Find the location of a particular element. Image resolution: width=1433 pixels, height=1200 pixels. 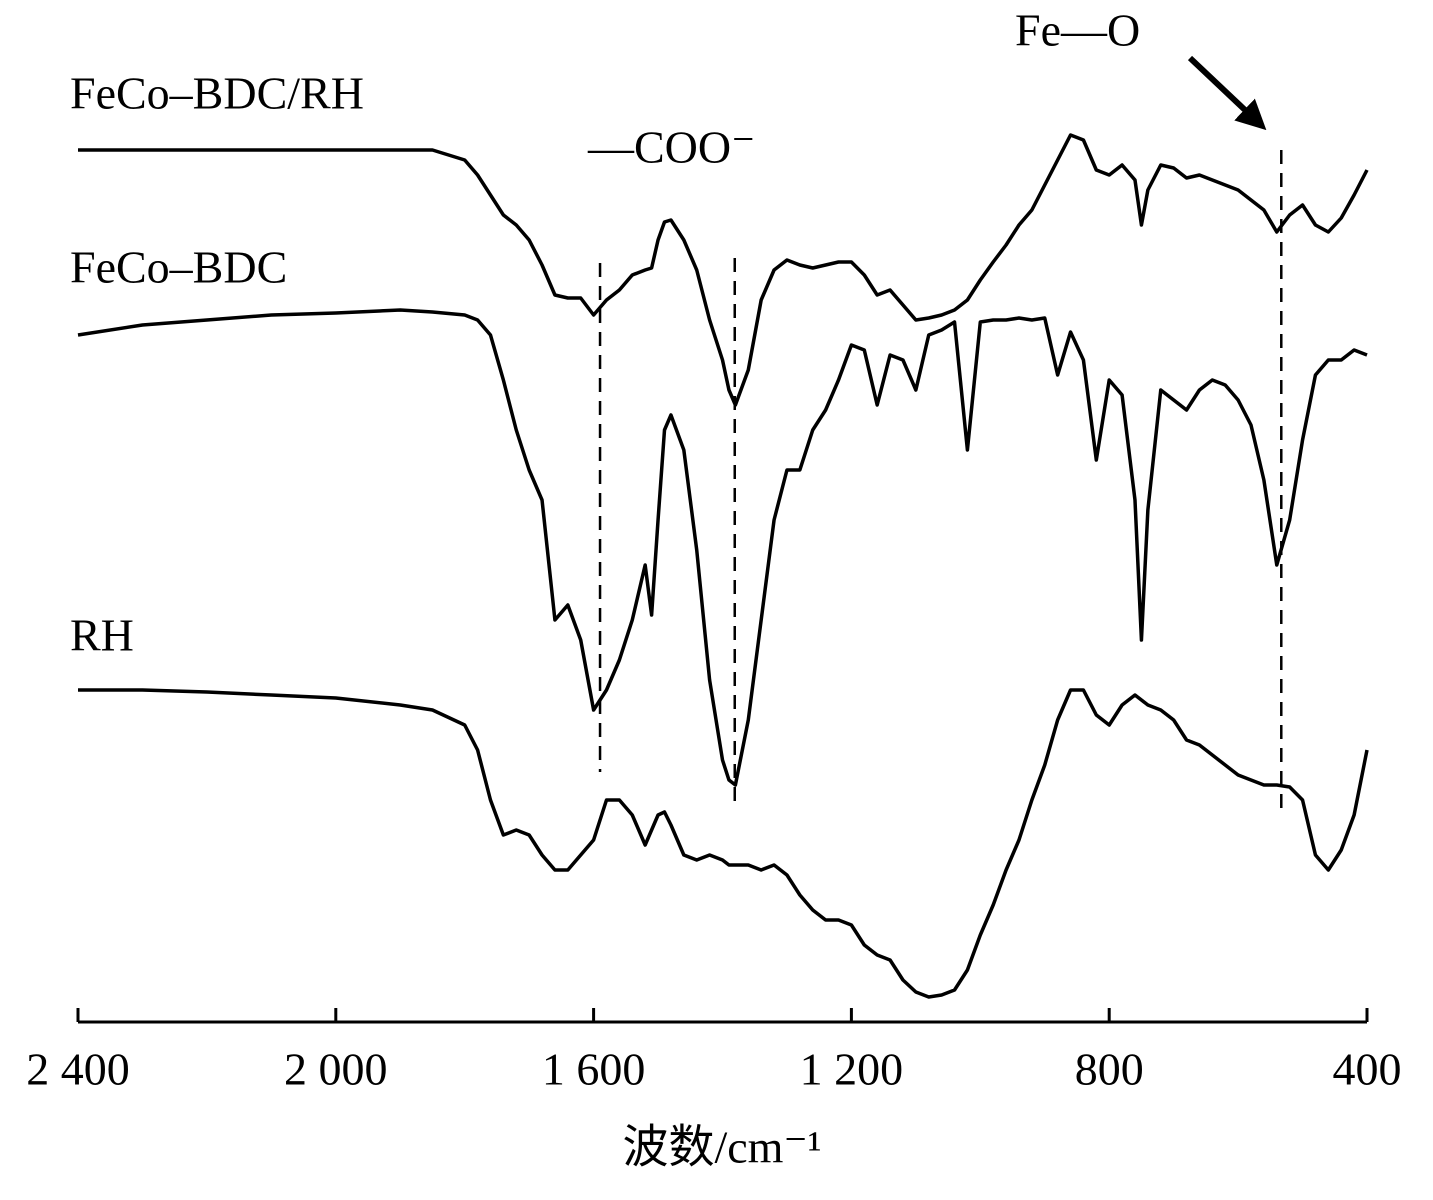

x-tick-label: 1 600 is located at coordinates (594, 1069).